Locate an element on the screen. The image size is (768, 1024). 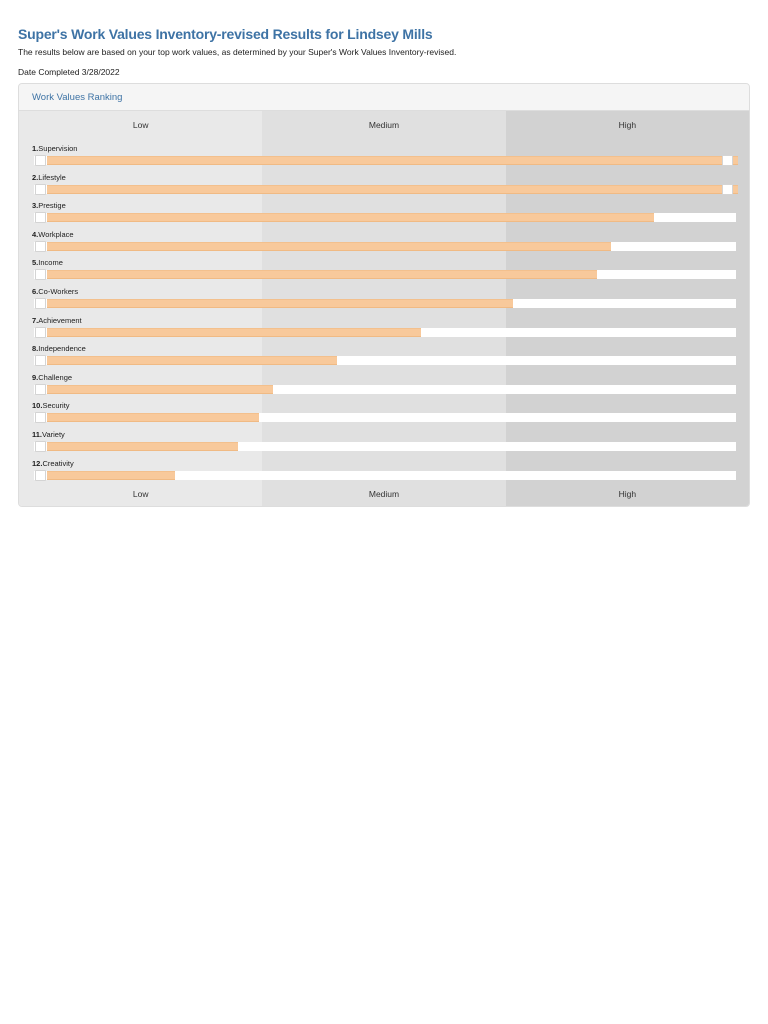
work-value-name: Security is located at coordinates (56, 406).